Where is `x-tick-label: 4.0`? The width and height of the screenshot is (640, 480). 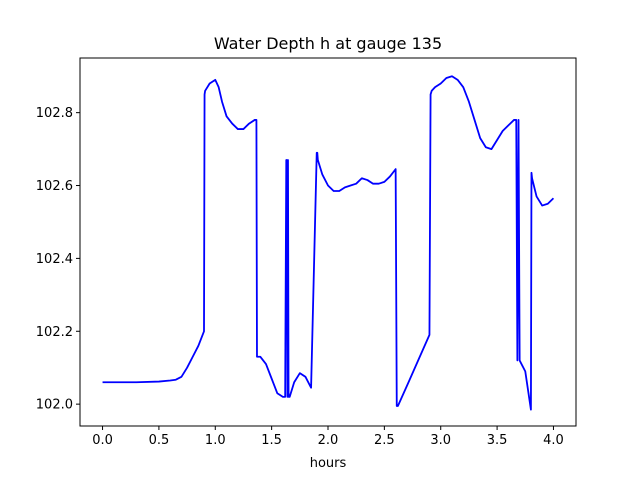
x-tick-label: 4.0 is located at coordinates (553, 440).